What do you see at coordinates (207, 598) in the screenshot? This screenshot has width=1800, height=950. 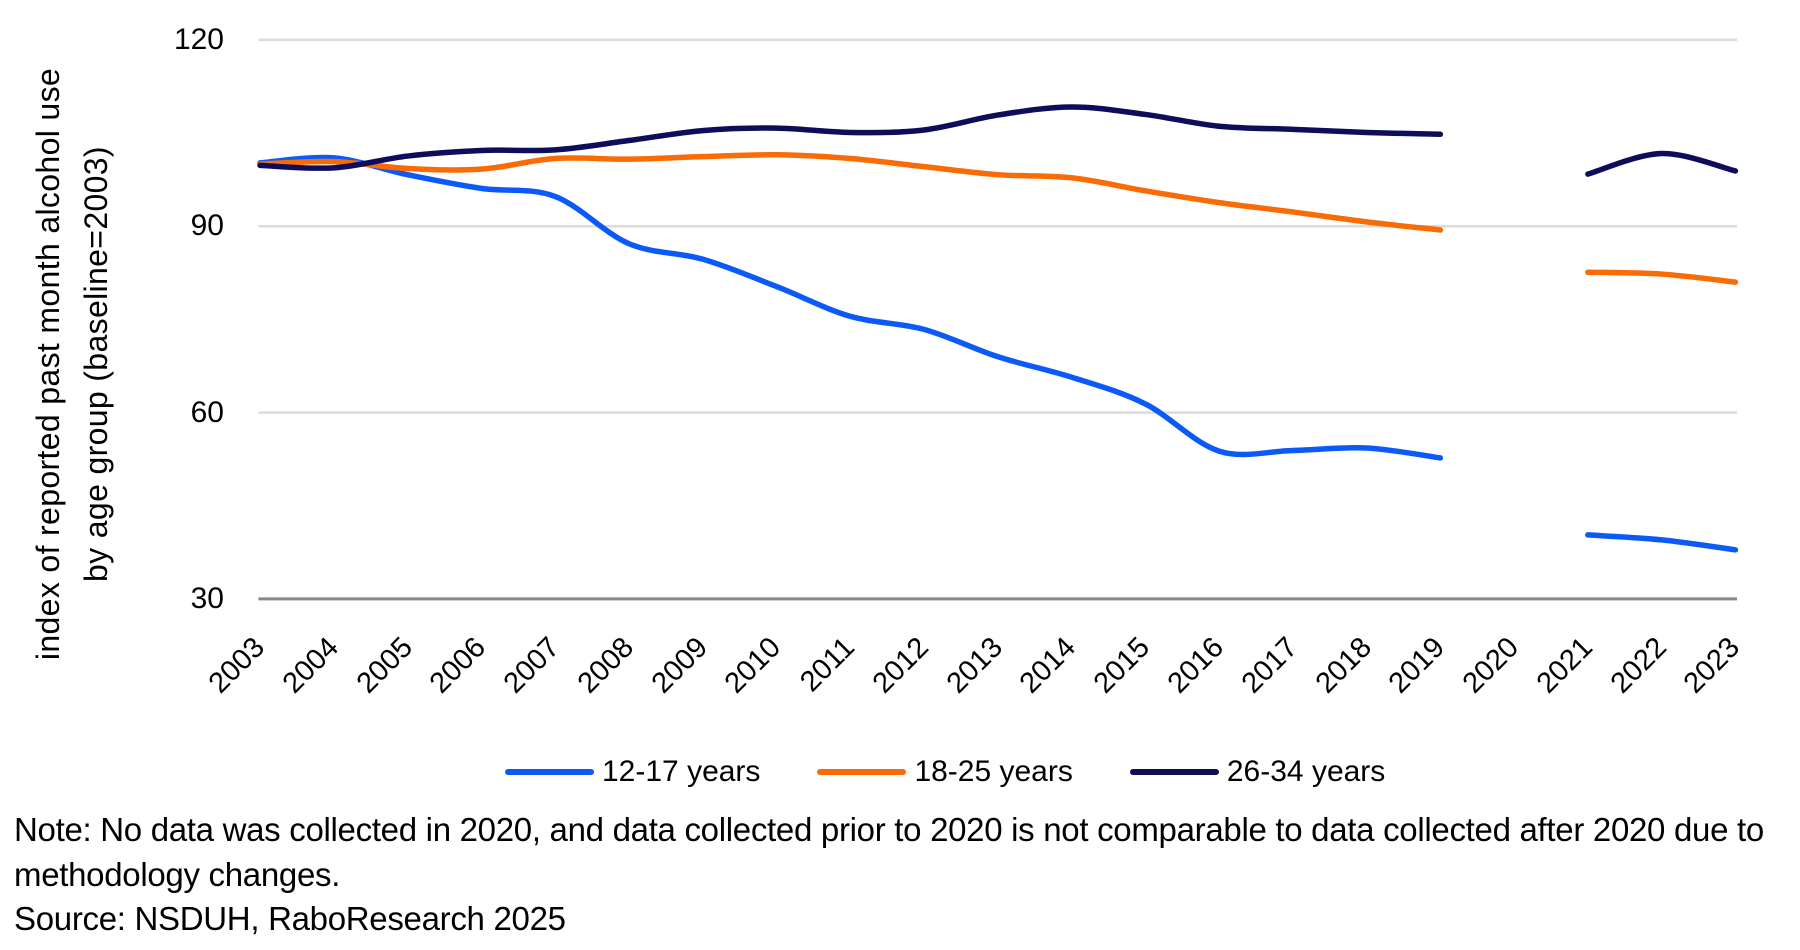 I see `y-tick-label-30: 30` at bounding box center [207, 598].